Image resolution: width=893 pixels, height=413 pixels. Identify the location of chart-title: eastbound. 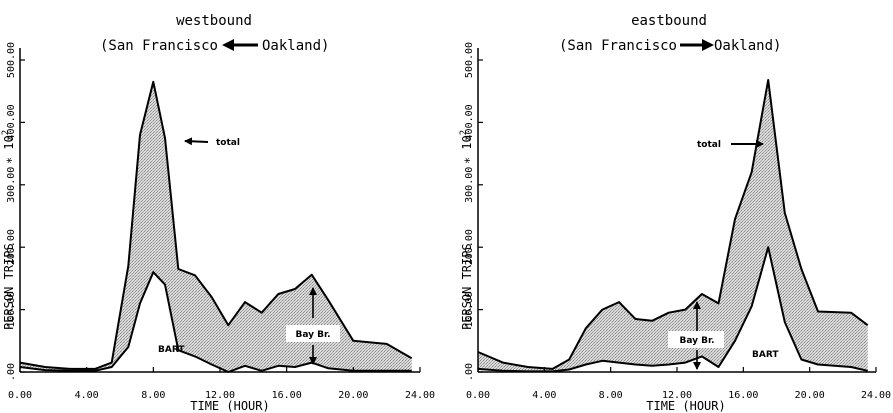
(669, 21).